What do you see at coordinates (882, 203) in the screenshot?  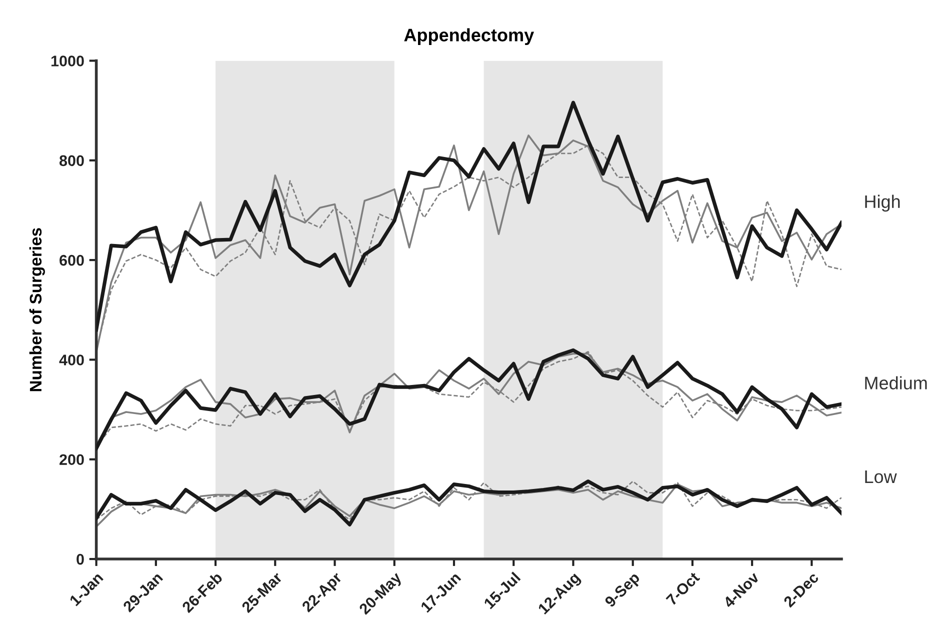 I see `text: High` at bounding box center [882, 203].